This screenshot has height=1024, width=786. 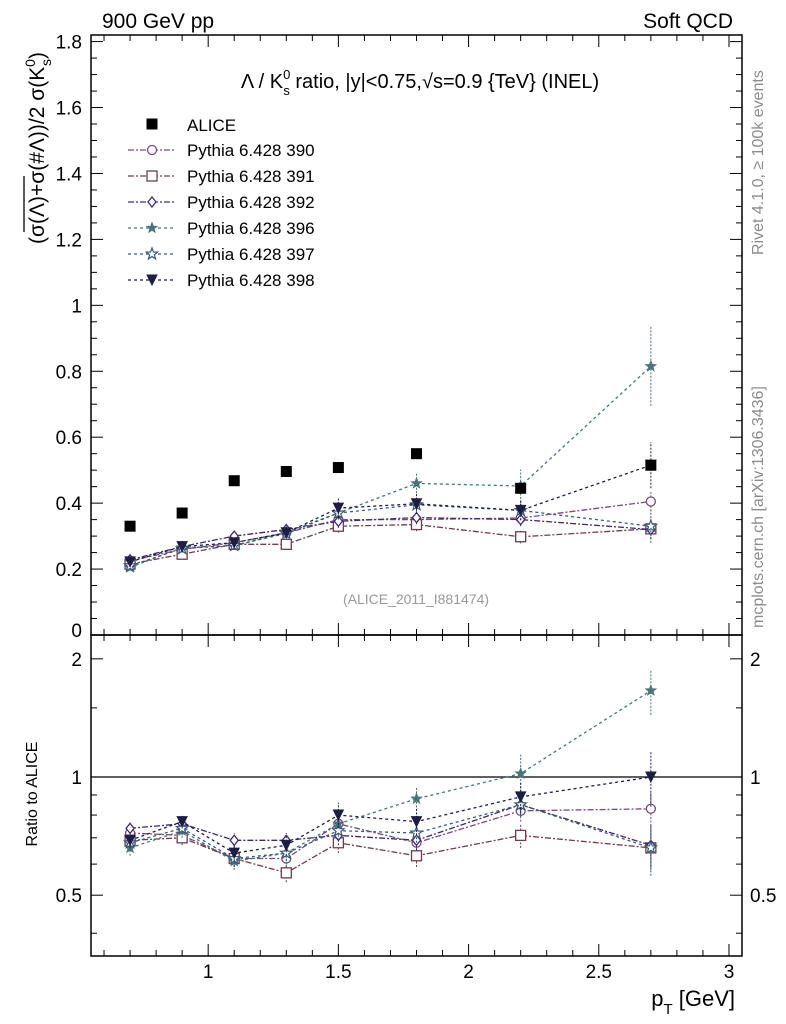 I want to click on series-397-ratio-line, so click(x=390, y=832).